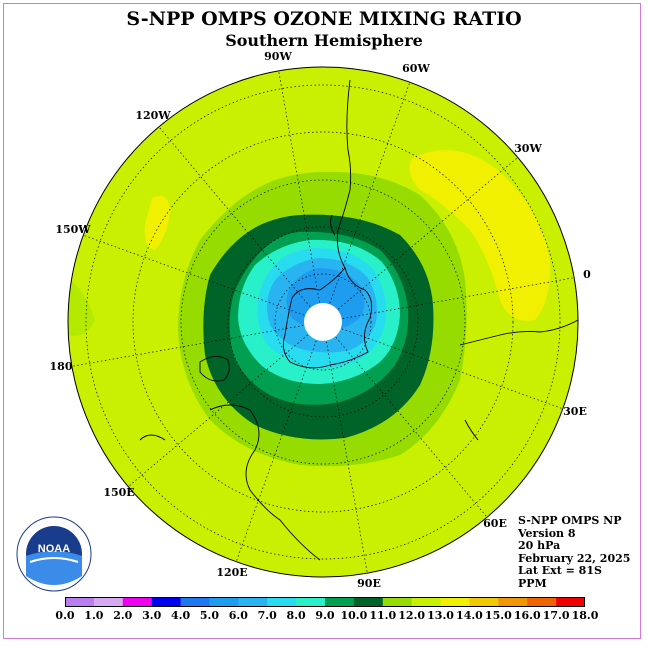 This screenshot has height=648, width=648. I want to click on colorbar-tick-label: 18.0, so click(585, 615).